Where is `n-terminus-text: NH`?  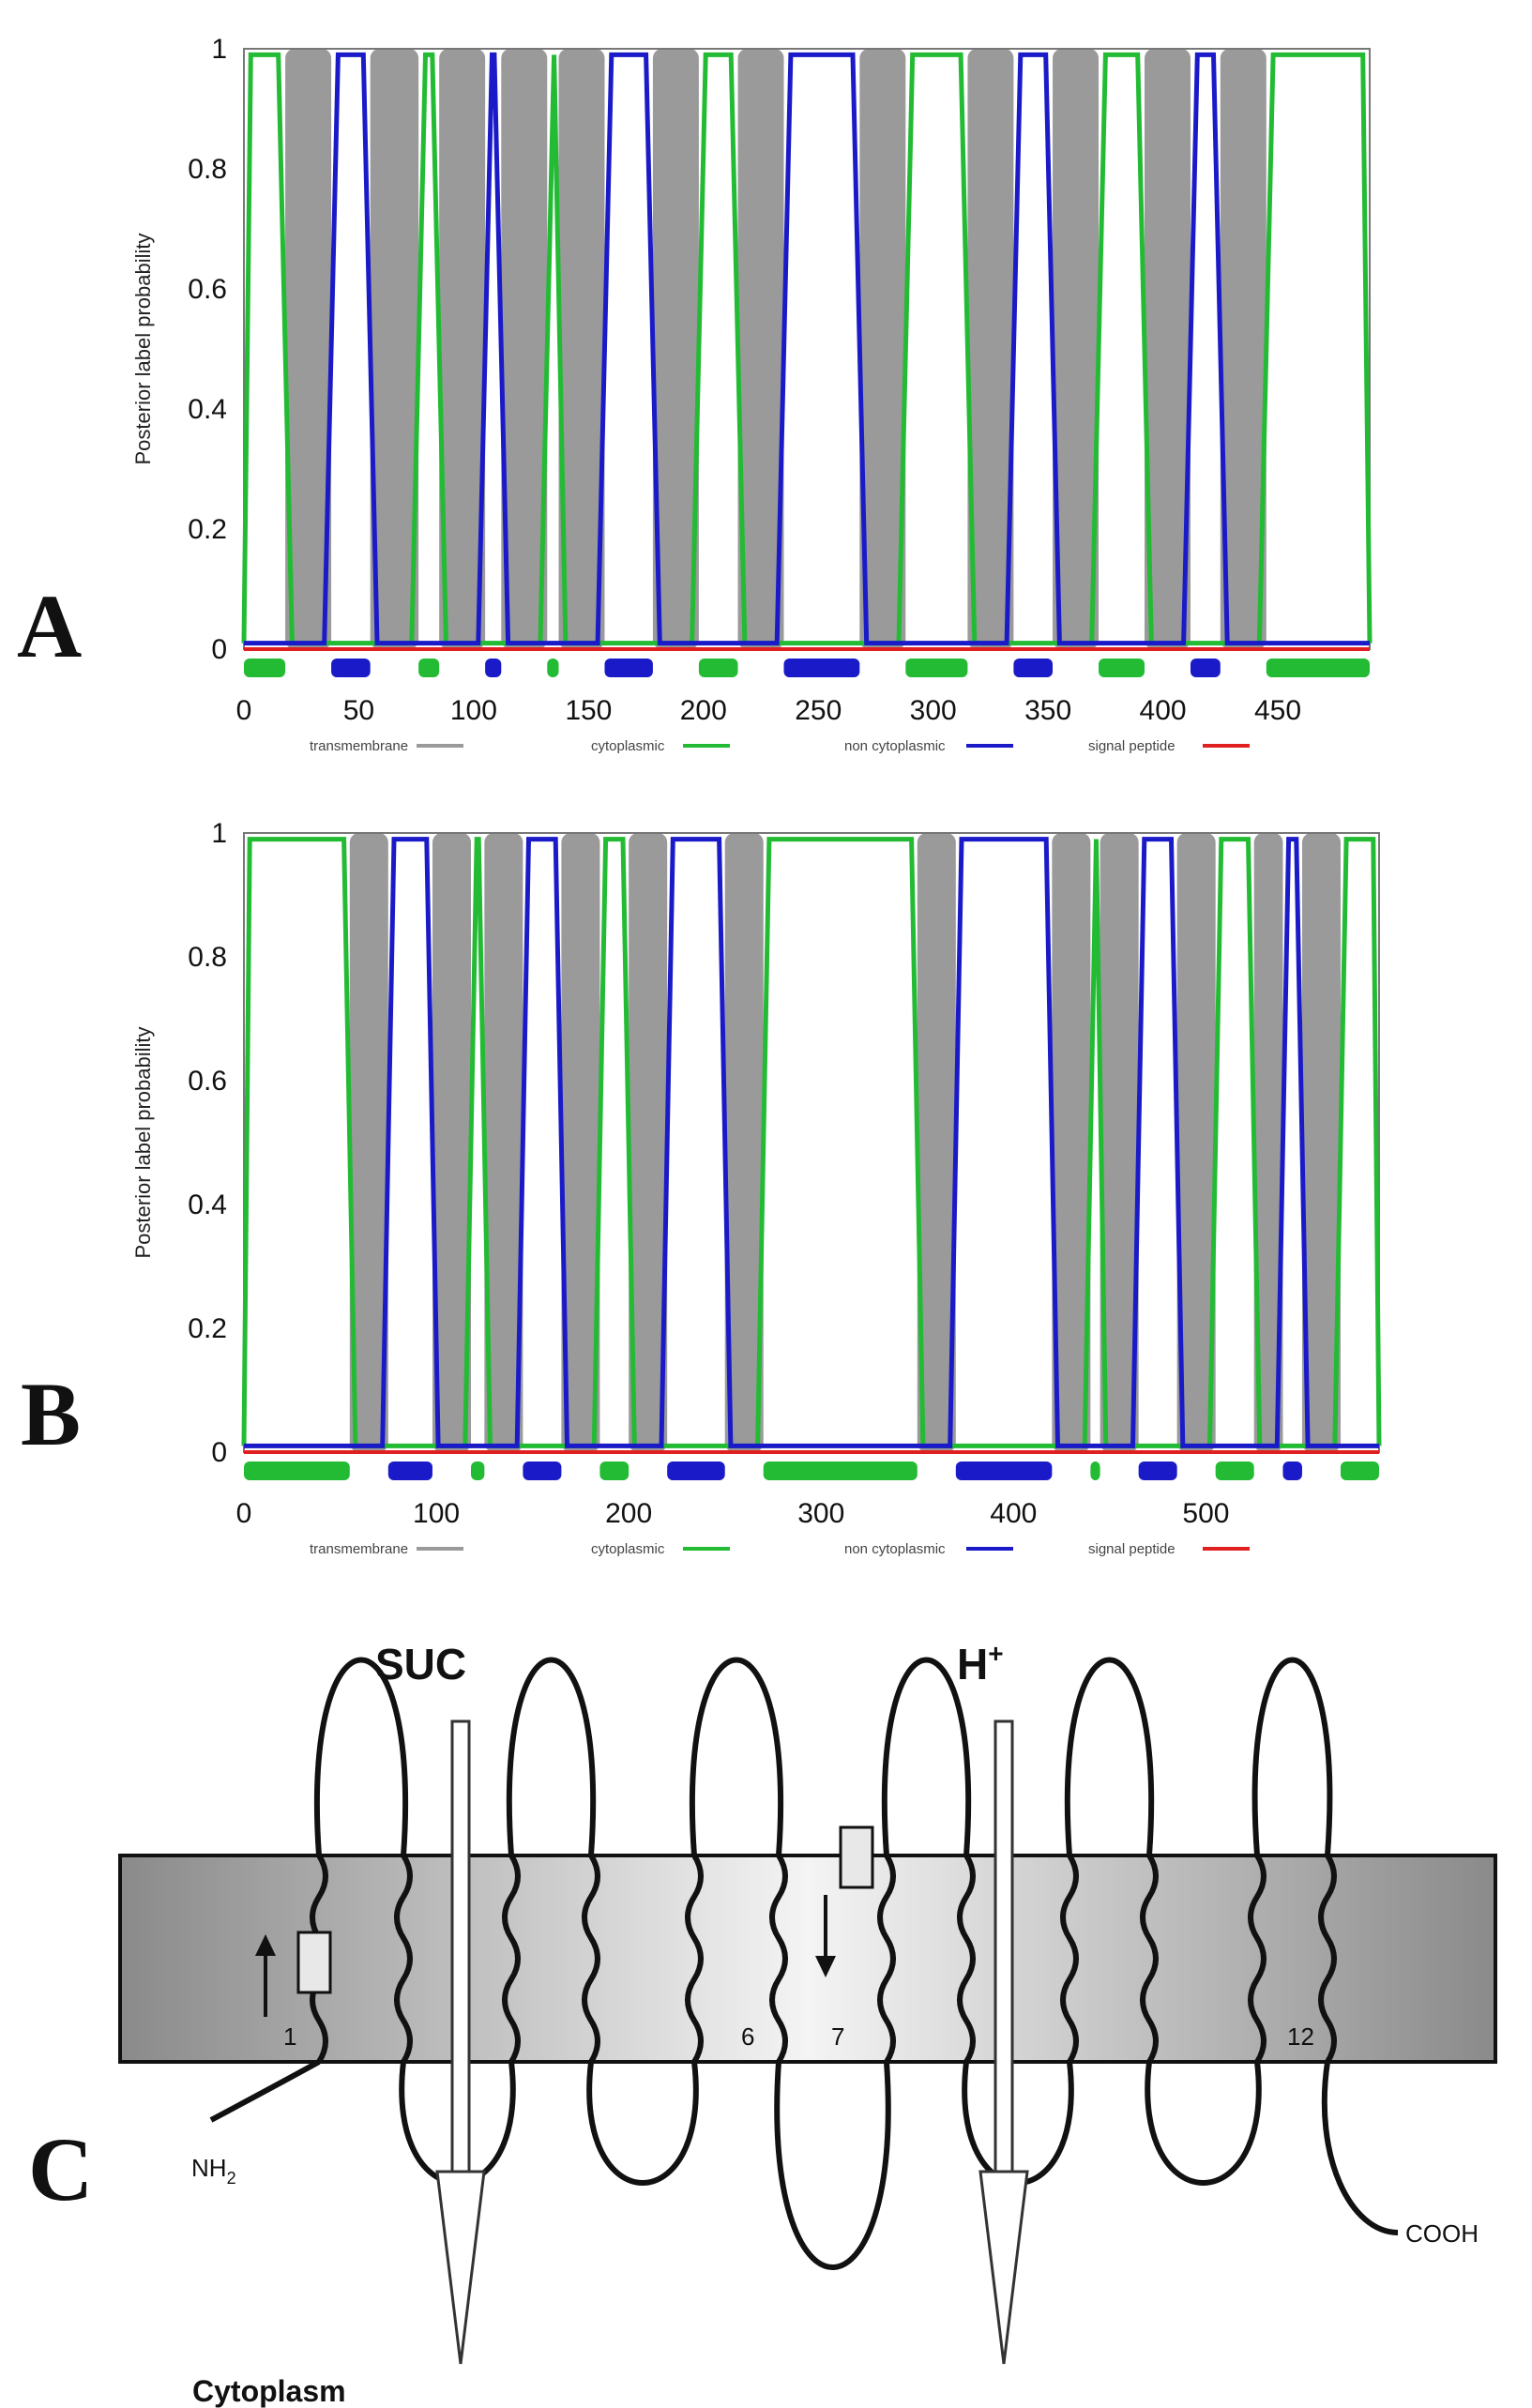
n-terminus-text: NH is located at coordinates (209, 2168).